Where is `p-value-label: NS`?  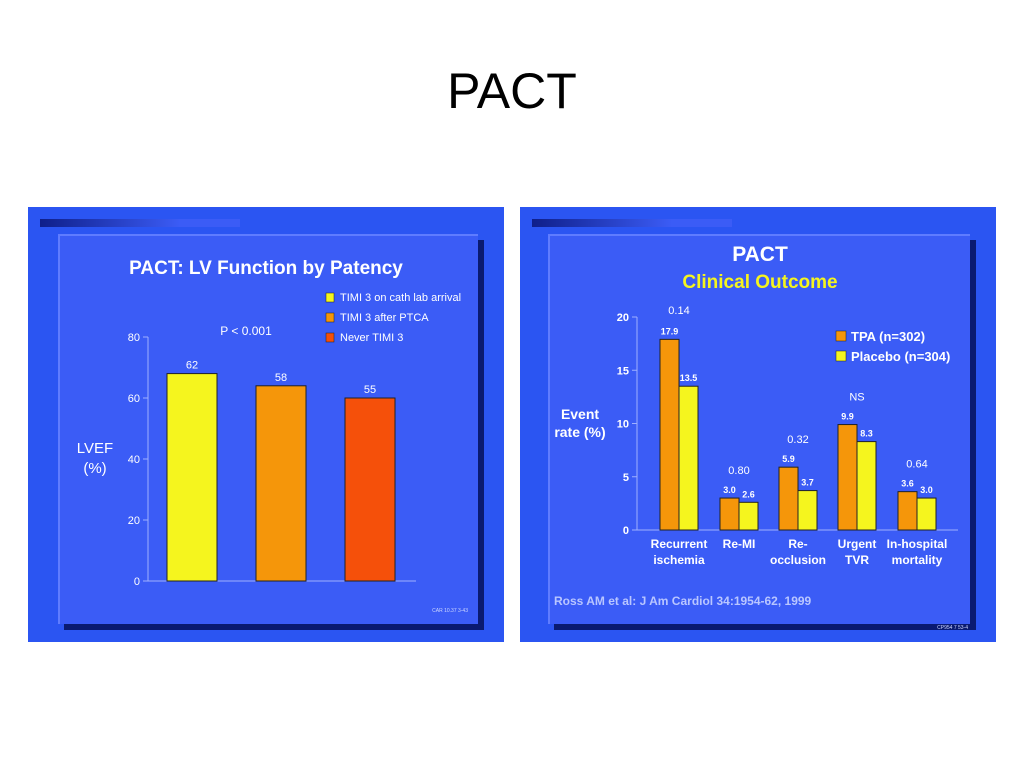
p-value-label: NS is located at coordinates (856, 398).